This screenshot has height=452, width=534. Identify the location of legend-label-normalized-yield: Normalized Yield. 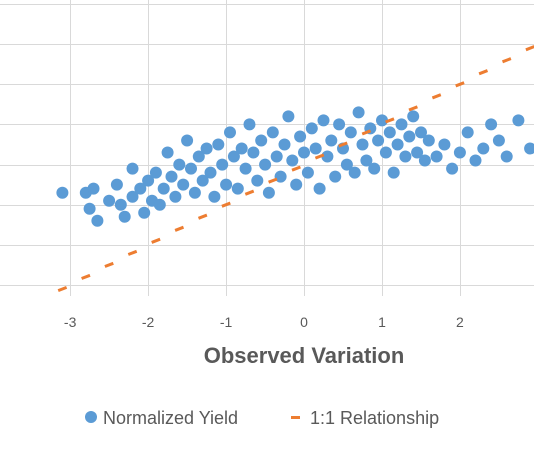
(170, 418).